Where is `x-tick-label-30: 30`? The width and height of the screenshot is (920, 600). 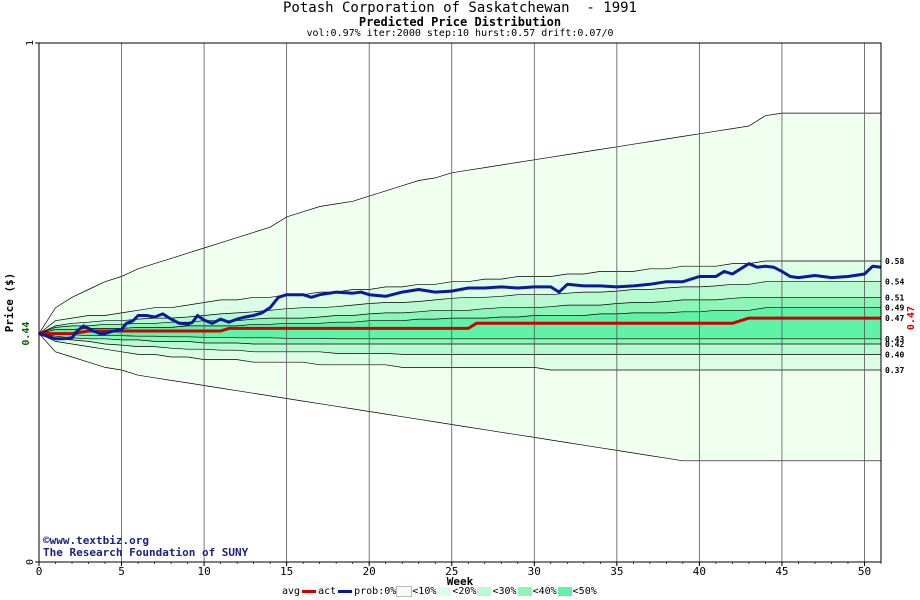
x-tick-label-30: 30 is located at coordinates (534, 571).